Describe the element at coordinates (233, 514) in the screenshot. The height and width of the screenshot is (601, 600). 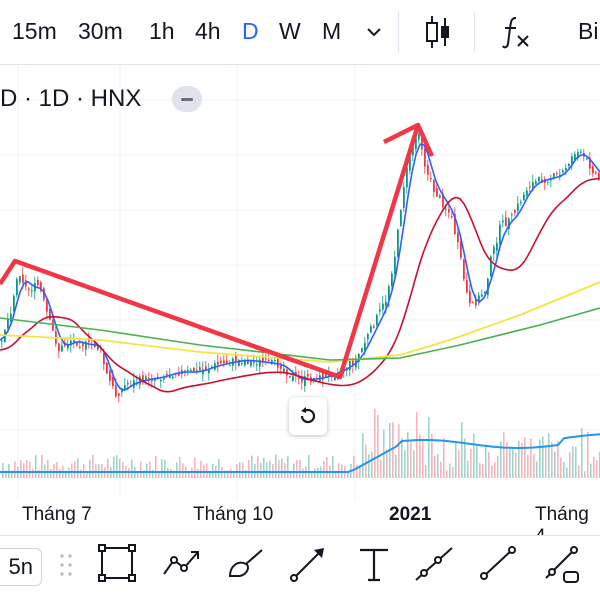
I see `x-axis-label-thang-10: Tháng 10` at that location.